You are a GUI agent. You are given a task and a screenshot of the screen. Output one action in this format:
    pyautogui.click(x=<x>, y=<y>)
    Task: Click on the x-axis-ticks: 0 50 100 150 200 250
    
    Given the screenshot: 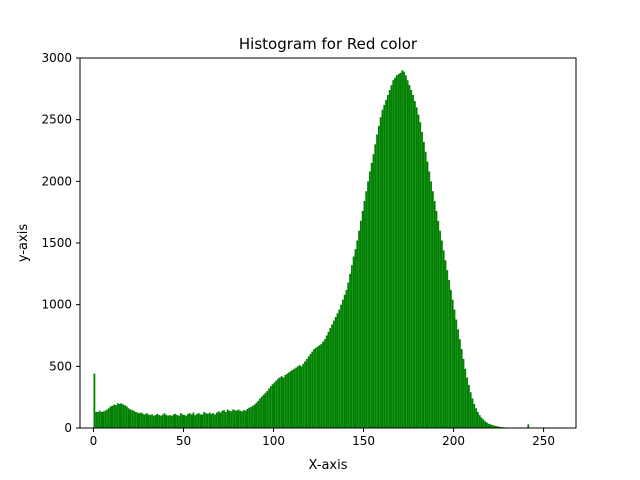 What is the action you would take?
    pyautogui.click(x=322, y=438)
    